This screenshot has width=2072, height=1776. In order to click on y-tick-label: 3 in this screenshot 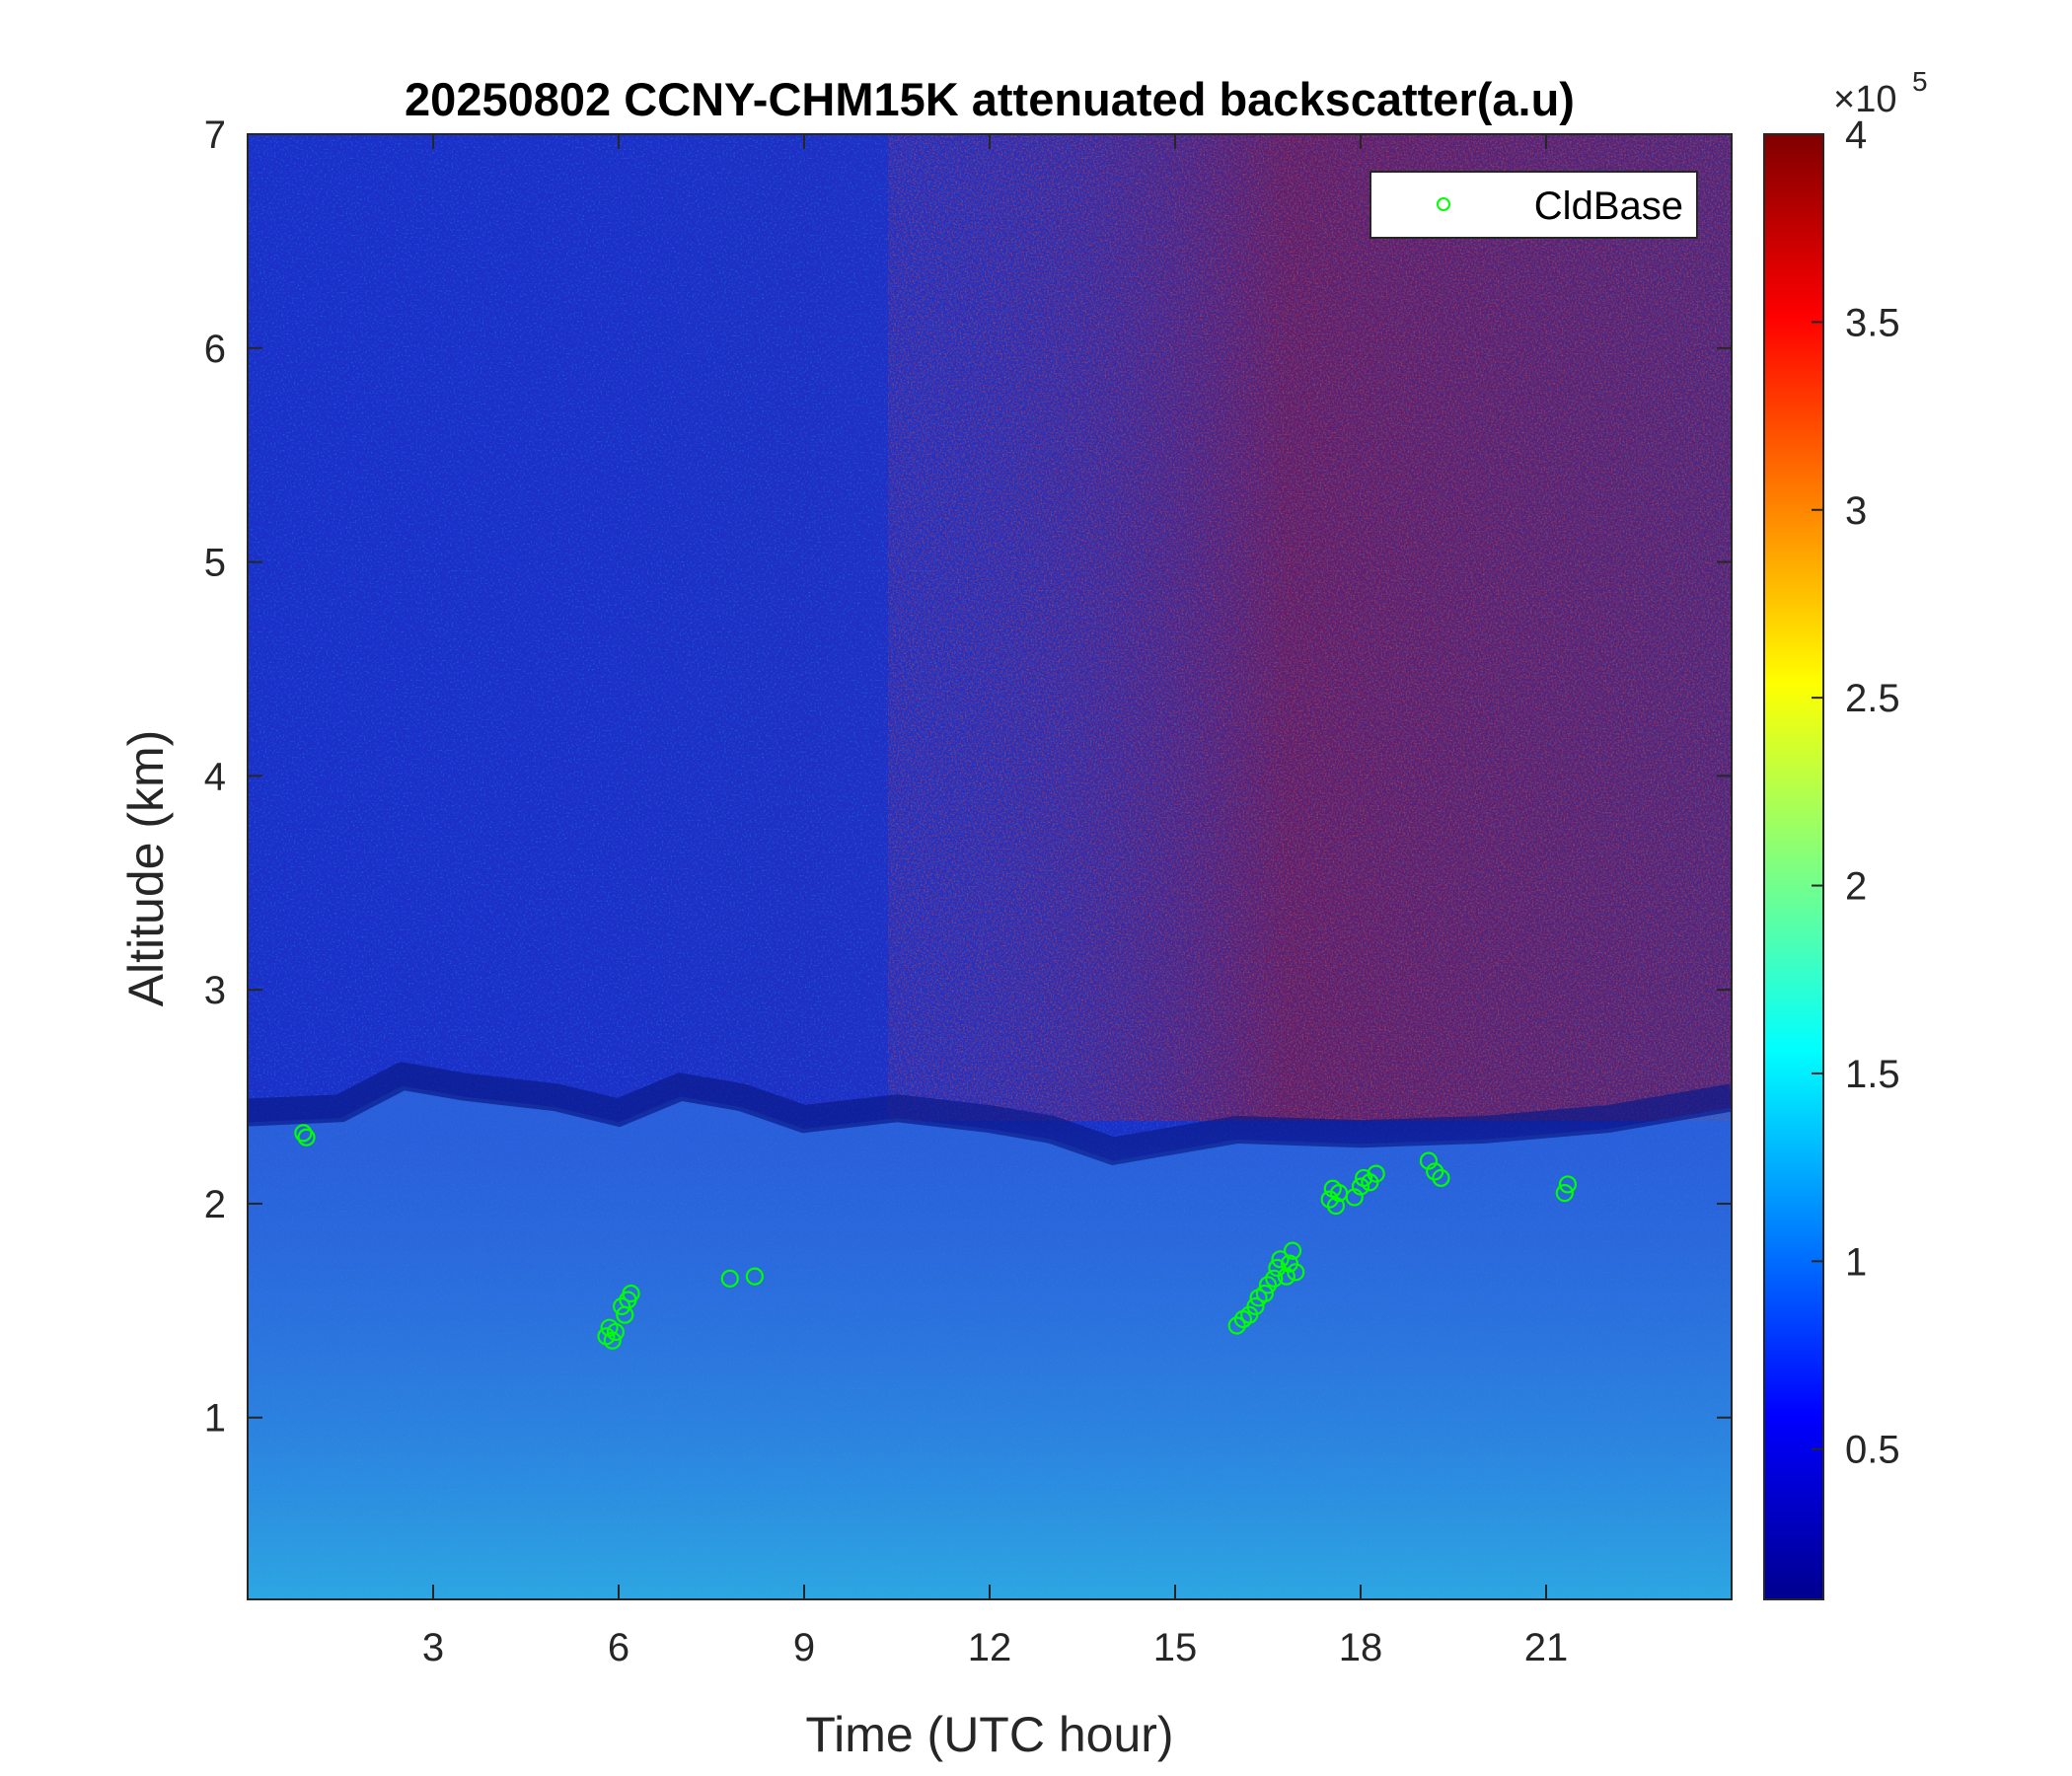, I will do `click(215, 991)`.